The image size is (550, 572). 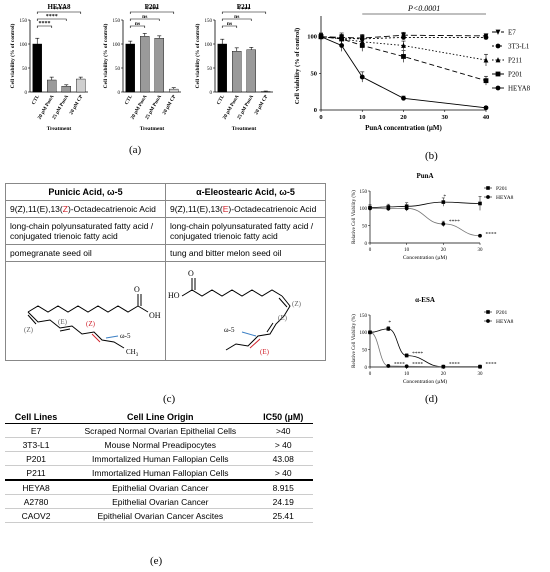 I want to click on table-row: HEYA8 Epithelial Ovarian Cancer 8.915, so click(x=159, y=487).